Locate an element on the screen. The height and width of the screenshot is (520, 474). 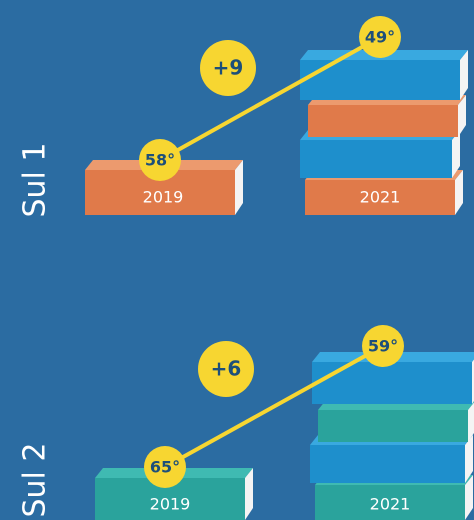
change: +6 is located at coordinates (226, 369).